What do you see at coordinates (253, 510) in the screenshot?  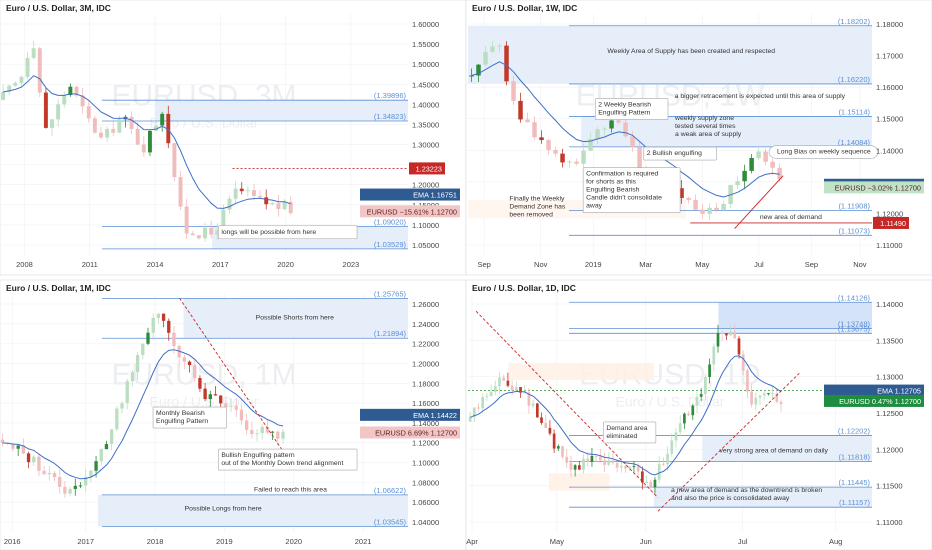 I see `zone` at bounding box center [253, 510].